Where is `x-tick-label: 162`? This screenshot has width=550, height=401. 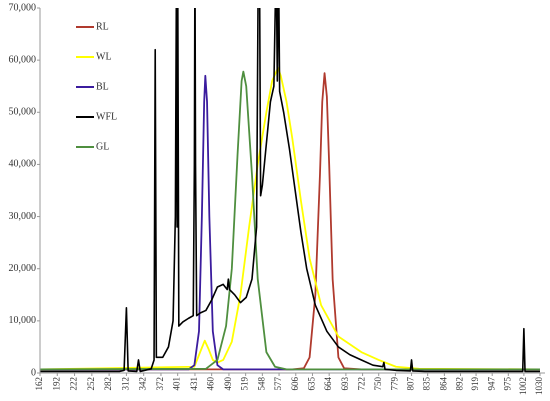 x-tick-label: 162 is located at coordinates (39, 384).